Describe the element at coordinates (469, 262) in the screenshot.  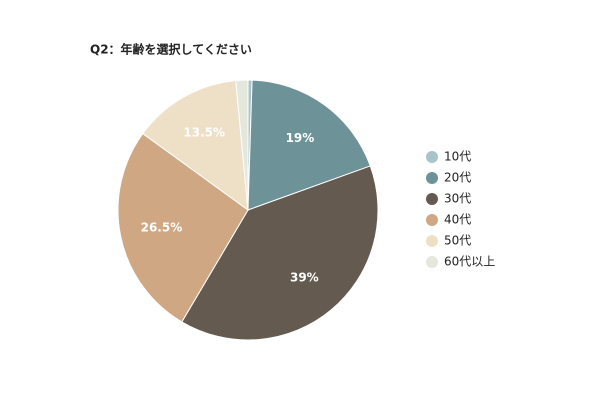
I see `legend-label: 60代以上` at that location.